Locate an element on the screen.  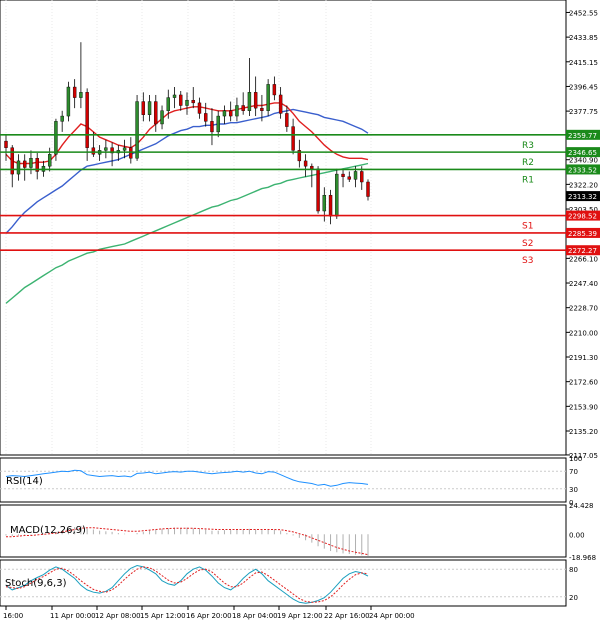
level-tag-value: 2346.65 is located at coordinates (582, 153).